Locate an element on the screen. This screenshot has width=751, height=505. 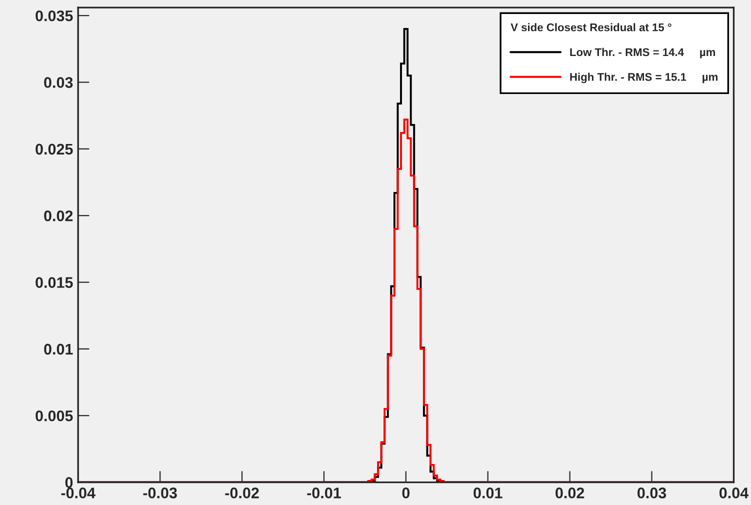
y-tick-label: 0.02 is located at coordinates (58, 216).